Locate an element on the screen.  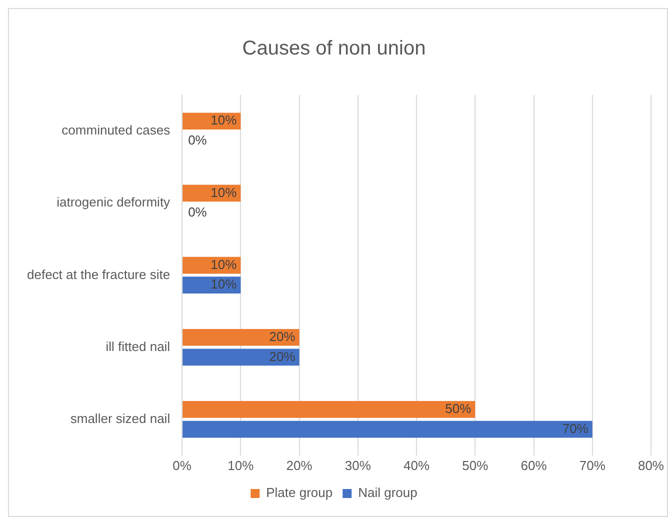
x-tick-label: 10% is located at coordinates (241, 465).